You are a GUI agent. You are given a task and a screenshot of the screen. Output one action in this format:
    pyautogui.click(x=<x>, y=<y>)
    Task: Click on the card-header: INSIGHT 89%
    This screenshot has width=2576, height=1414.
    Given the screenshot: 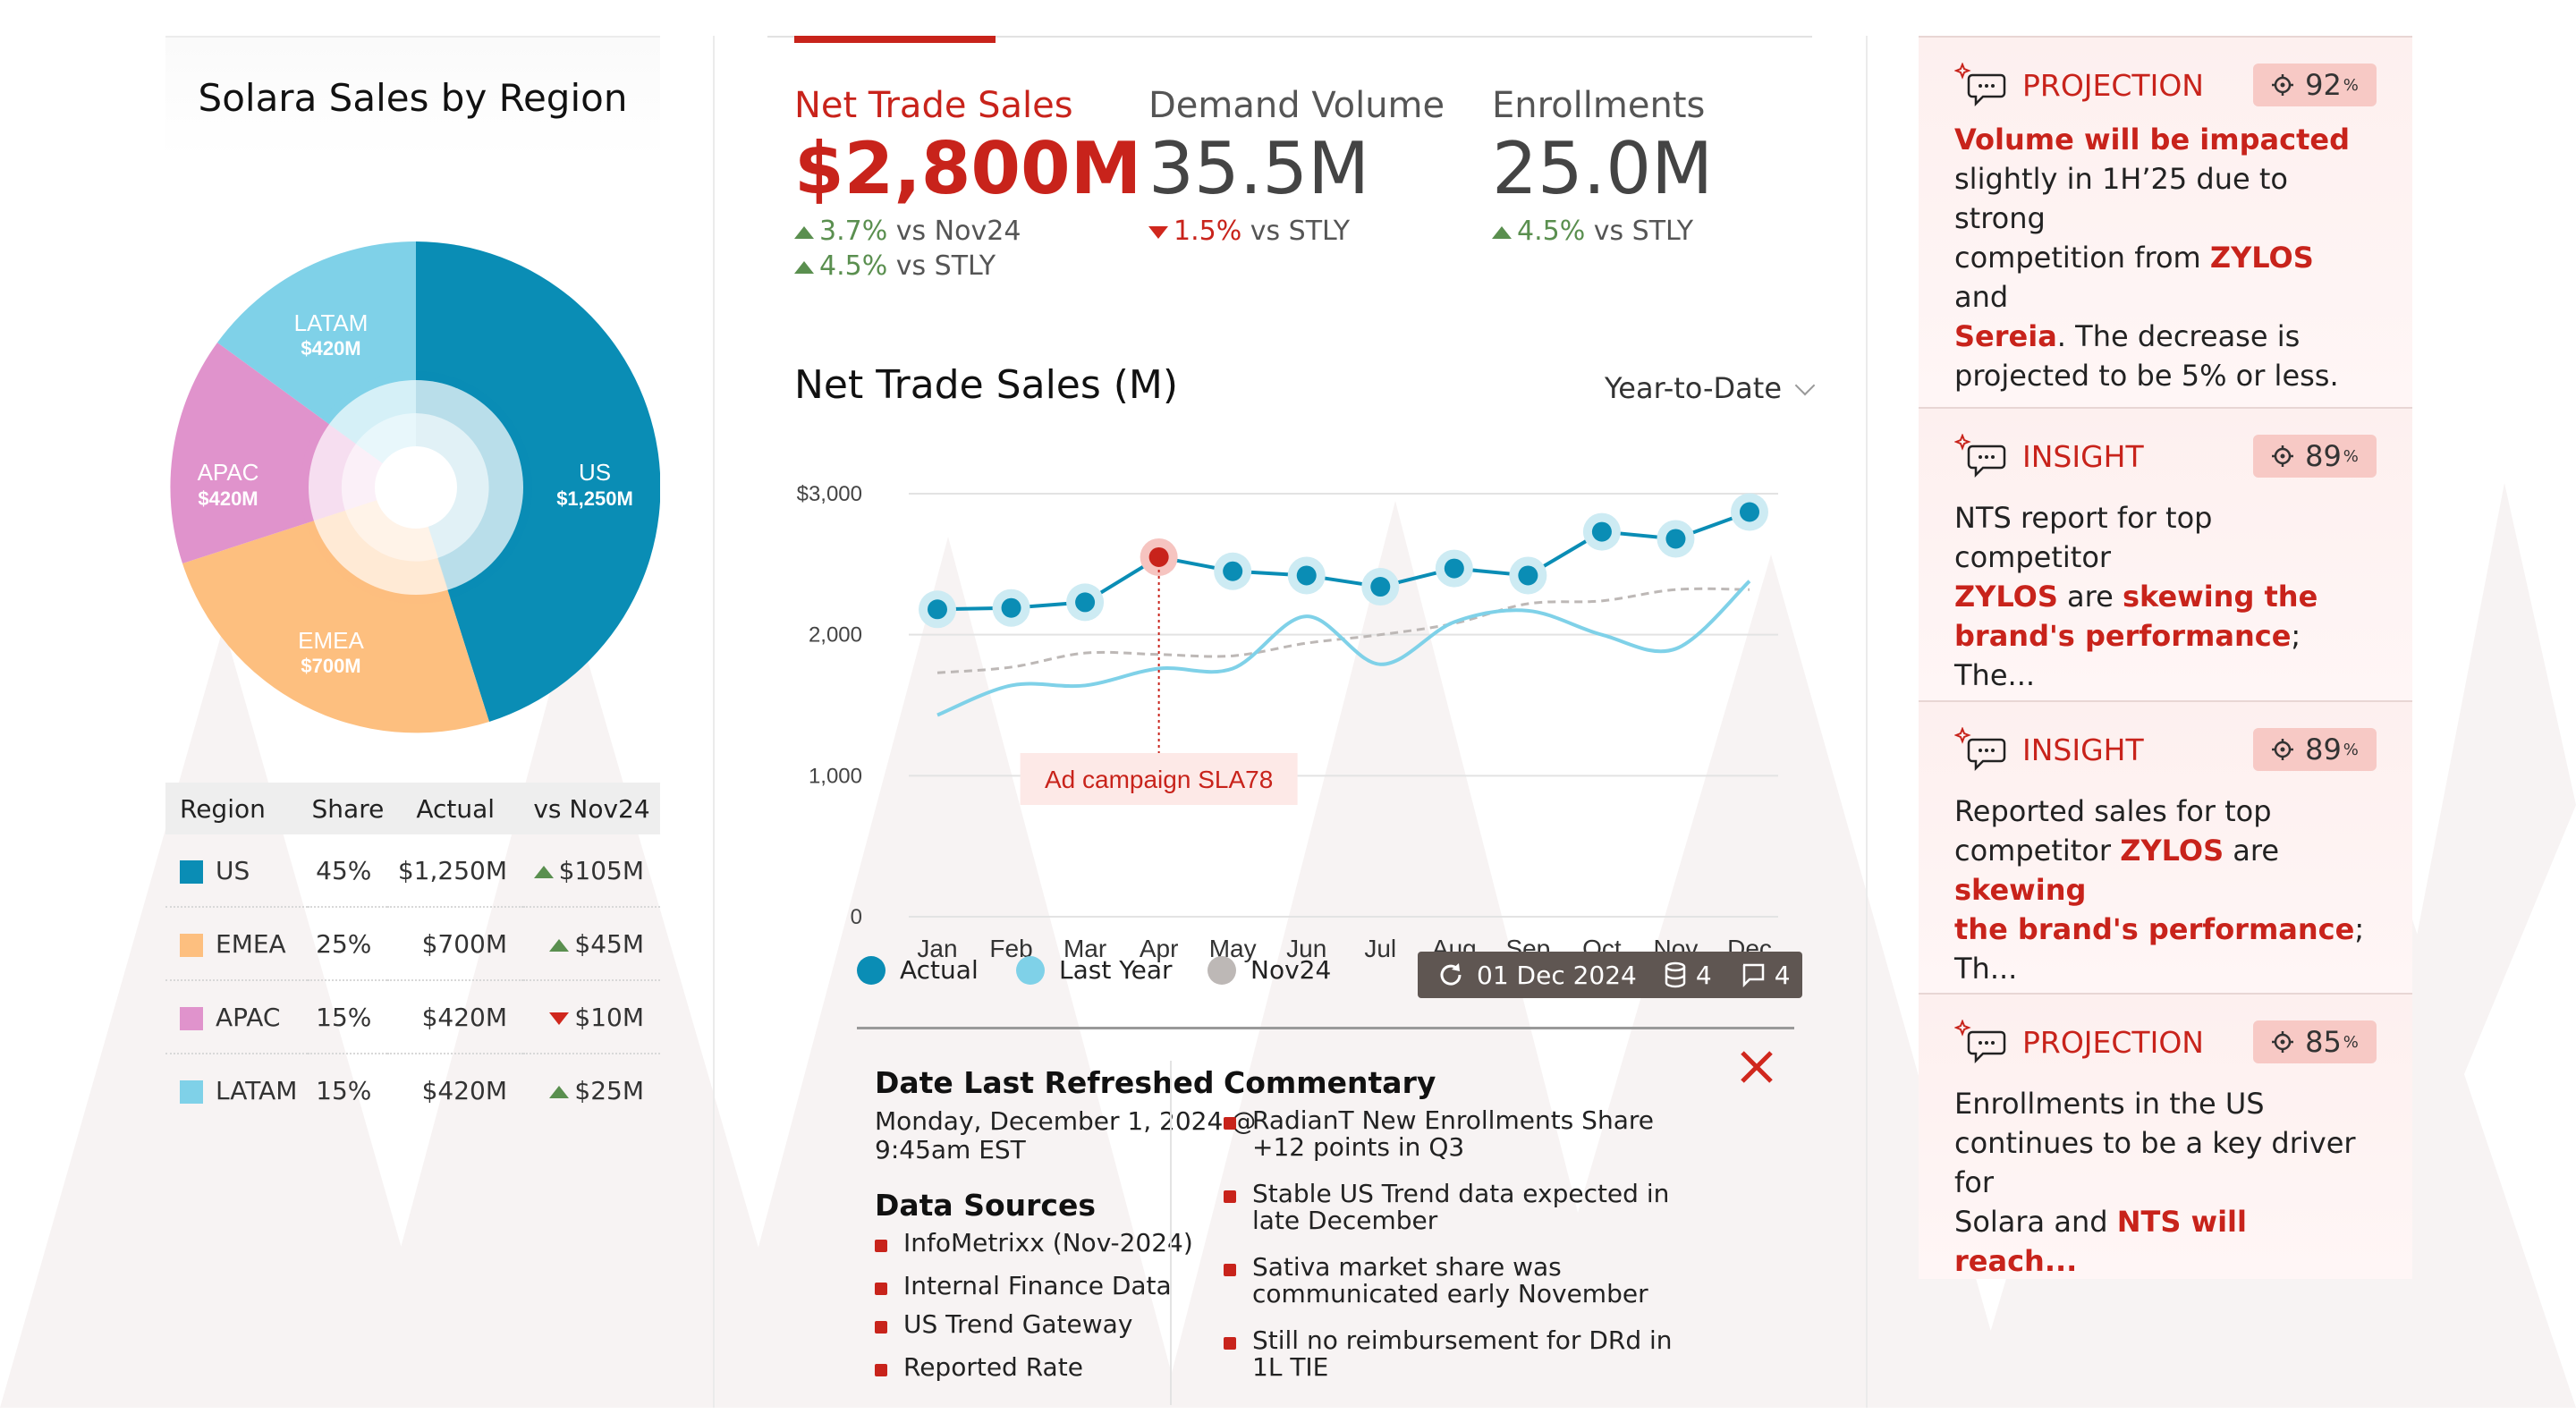 What is the action you would take?
    pyautogui.click(x=2165, y=456)
    